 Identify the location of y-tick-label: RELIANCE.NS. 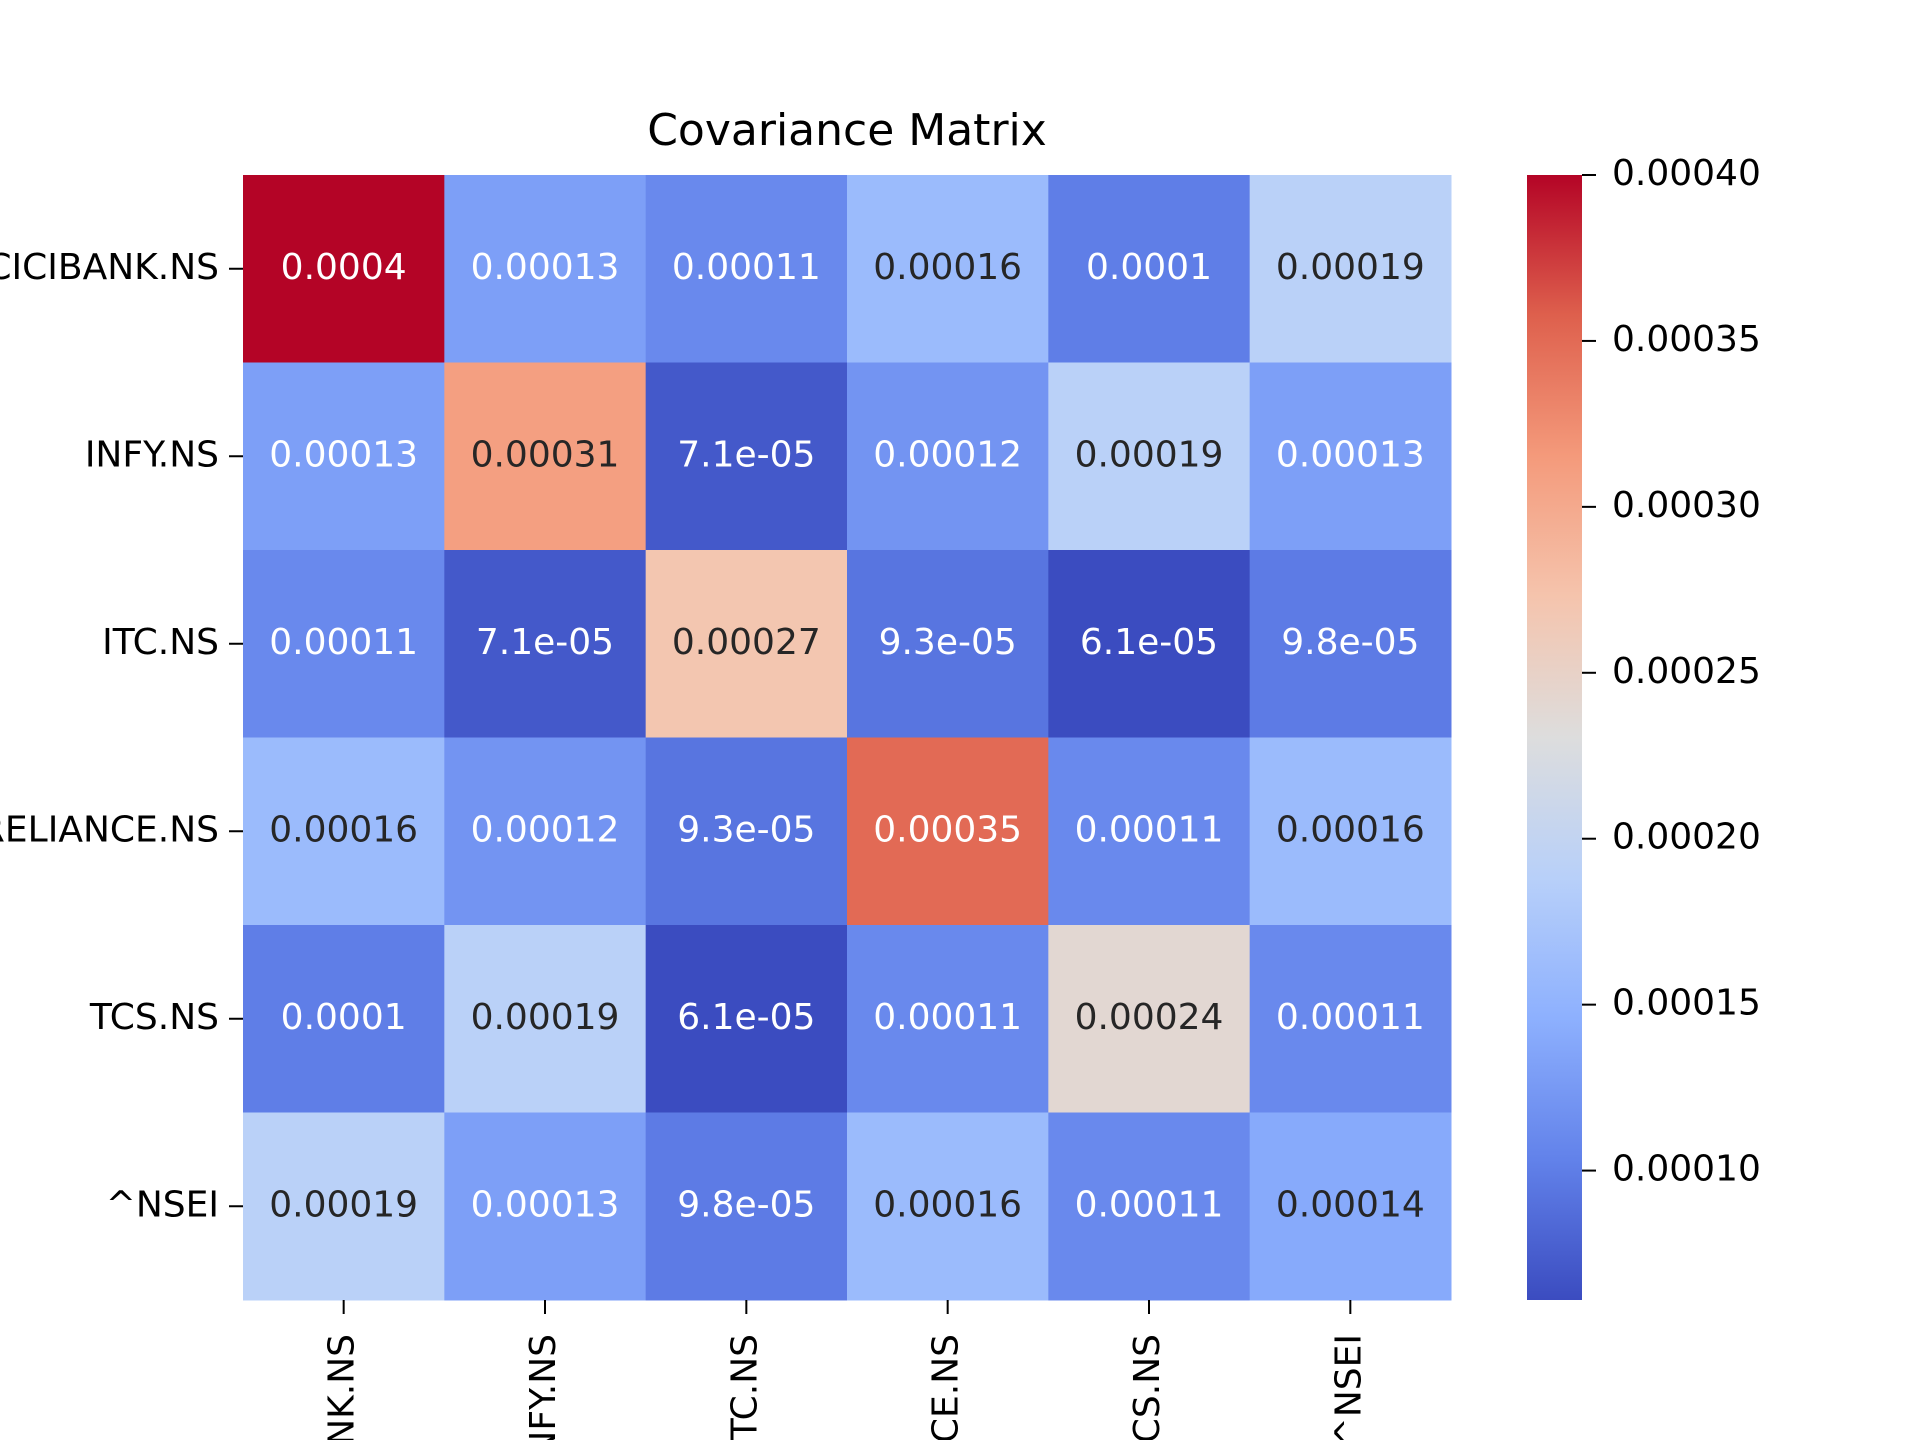
(109, 829).